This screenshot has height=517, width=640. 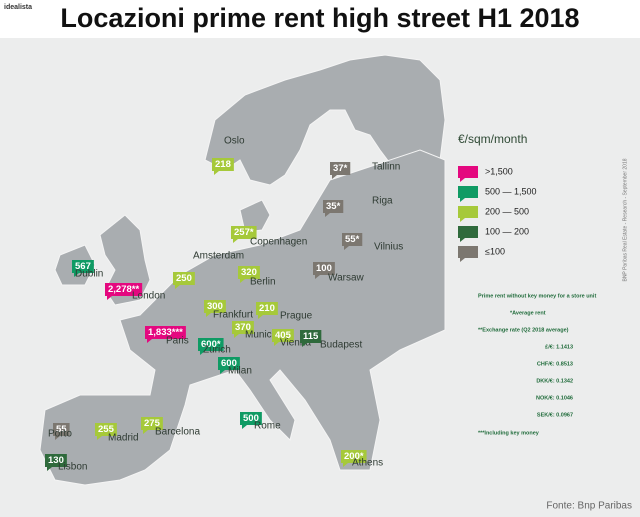 I want to click on city-value: 210, so click(x=267, y=308).